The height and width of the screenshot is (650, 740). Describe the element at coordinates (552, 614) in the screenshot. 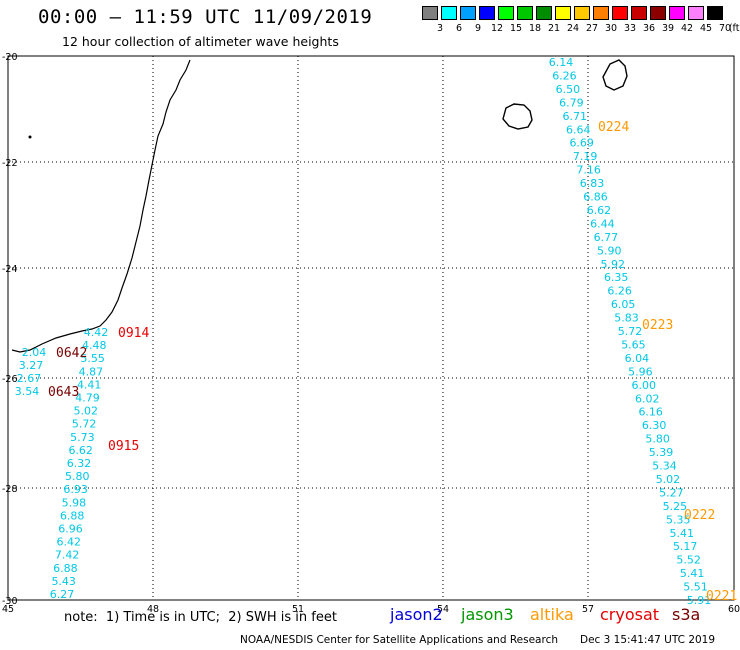

I see `satellite-legend-altika: altika` at that location.